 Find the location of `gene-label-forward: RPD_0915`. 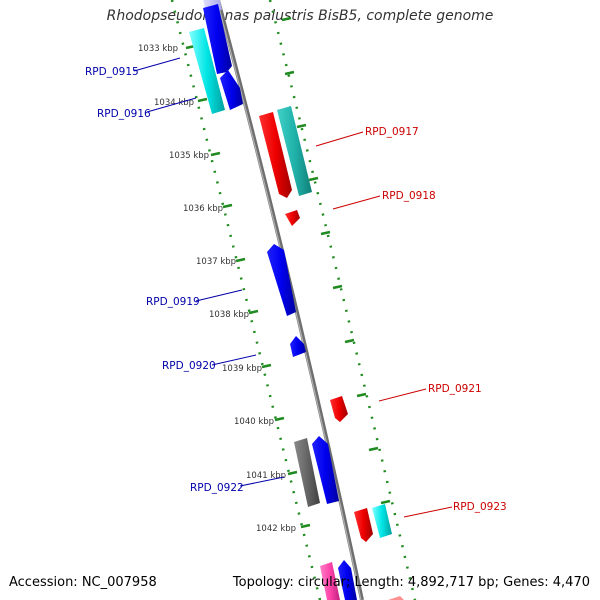

gene-label-forward: RPD_0915 is located at coordinates (112, 72).